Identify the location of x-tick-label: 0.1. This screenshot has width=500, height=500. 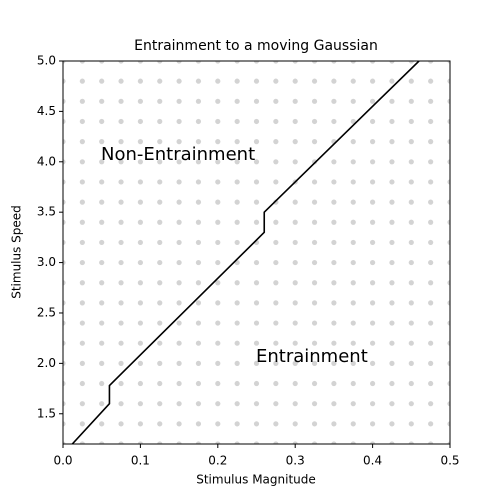
(140, 461).